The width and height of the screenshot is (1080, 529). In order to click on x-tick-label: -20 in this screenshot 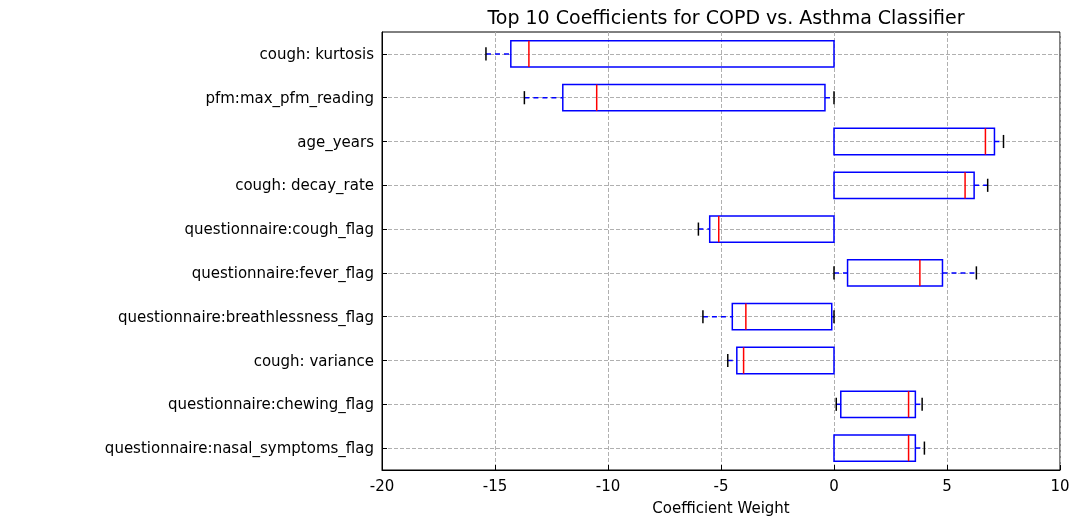, I will do `click(382, 485)`.